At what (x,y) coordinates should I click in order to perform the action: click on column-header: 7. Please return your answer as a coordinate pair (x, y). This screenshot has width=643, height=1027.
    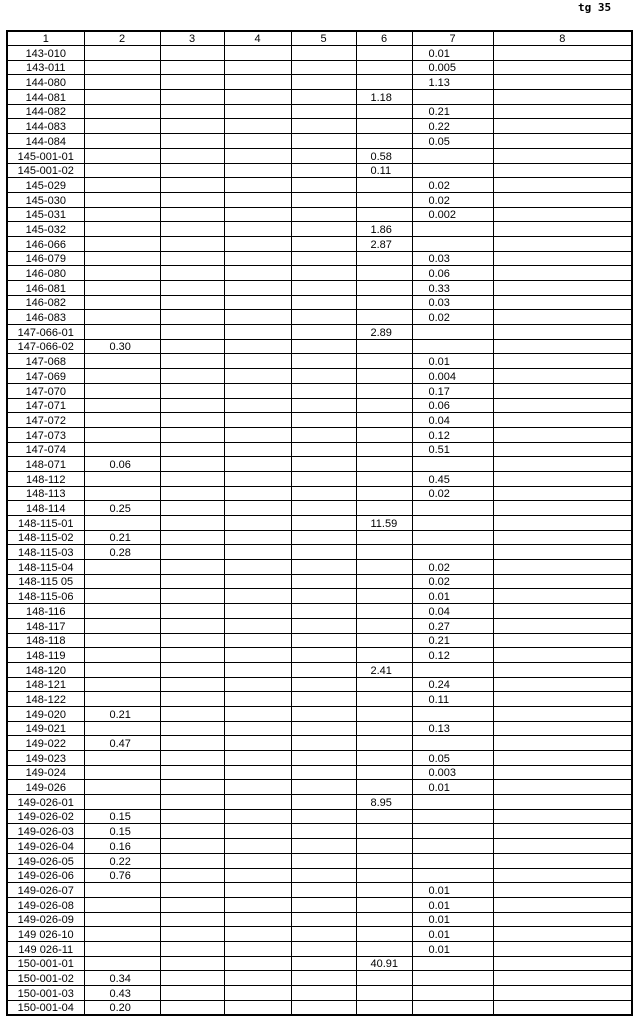
    Looking at the image, I should click on (452, 38).